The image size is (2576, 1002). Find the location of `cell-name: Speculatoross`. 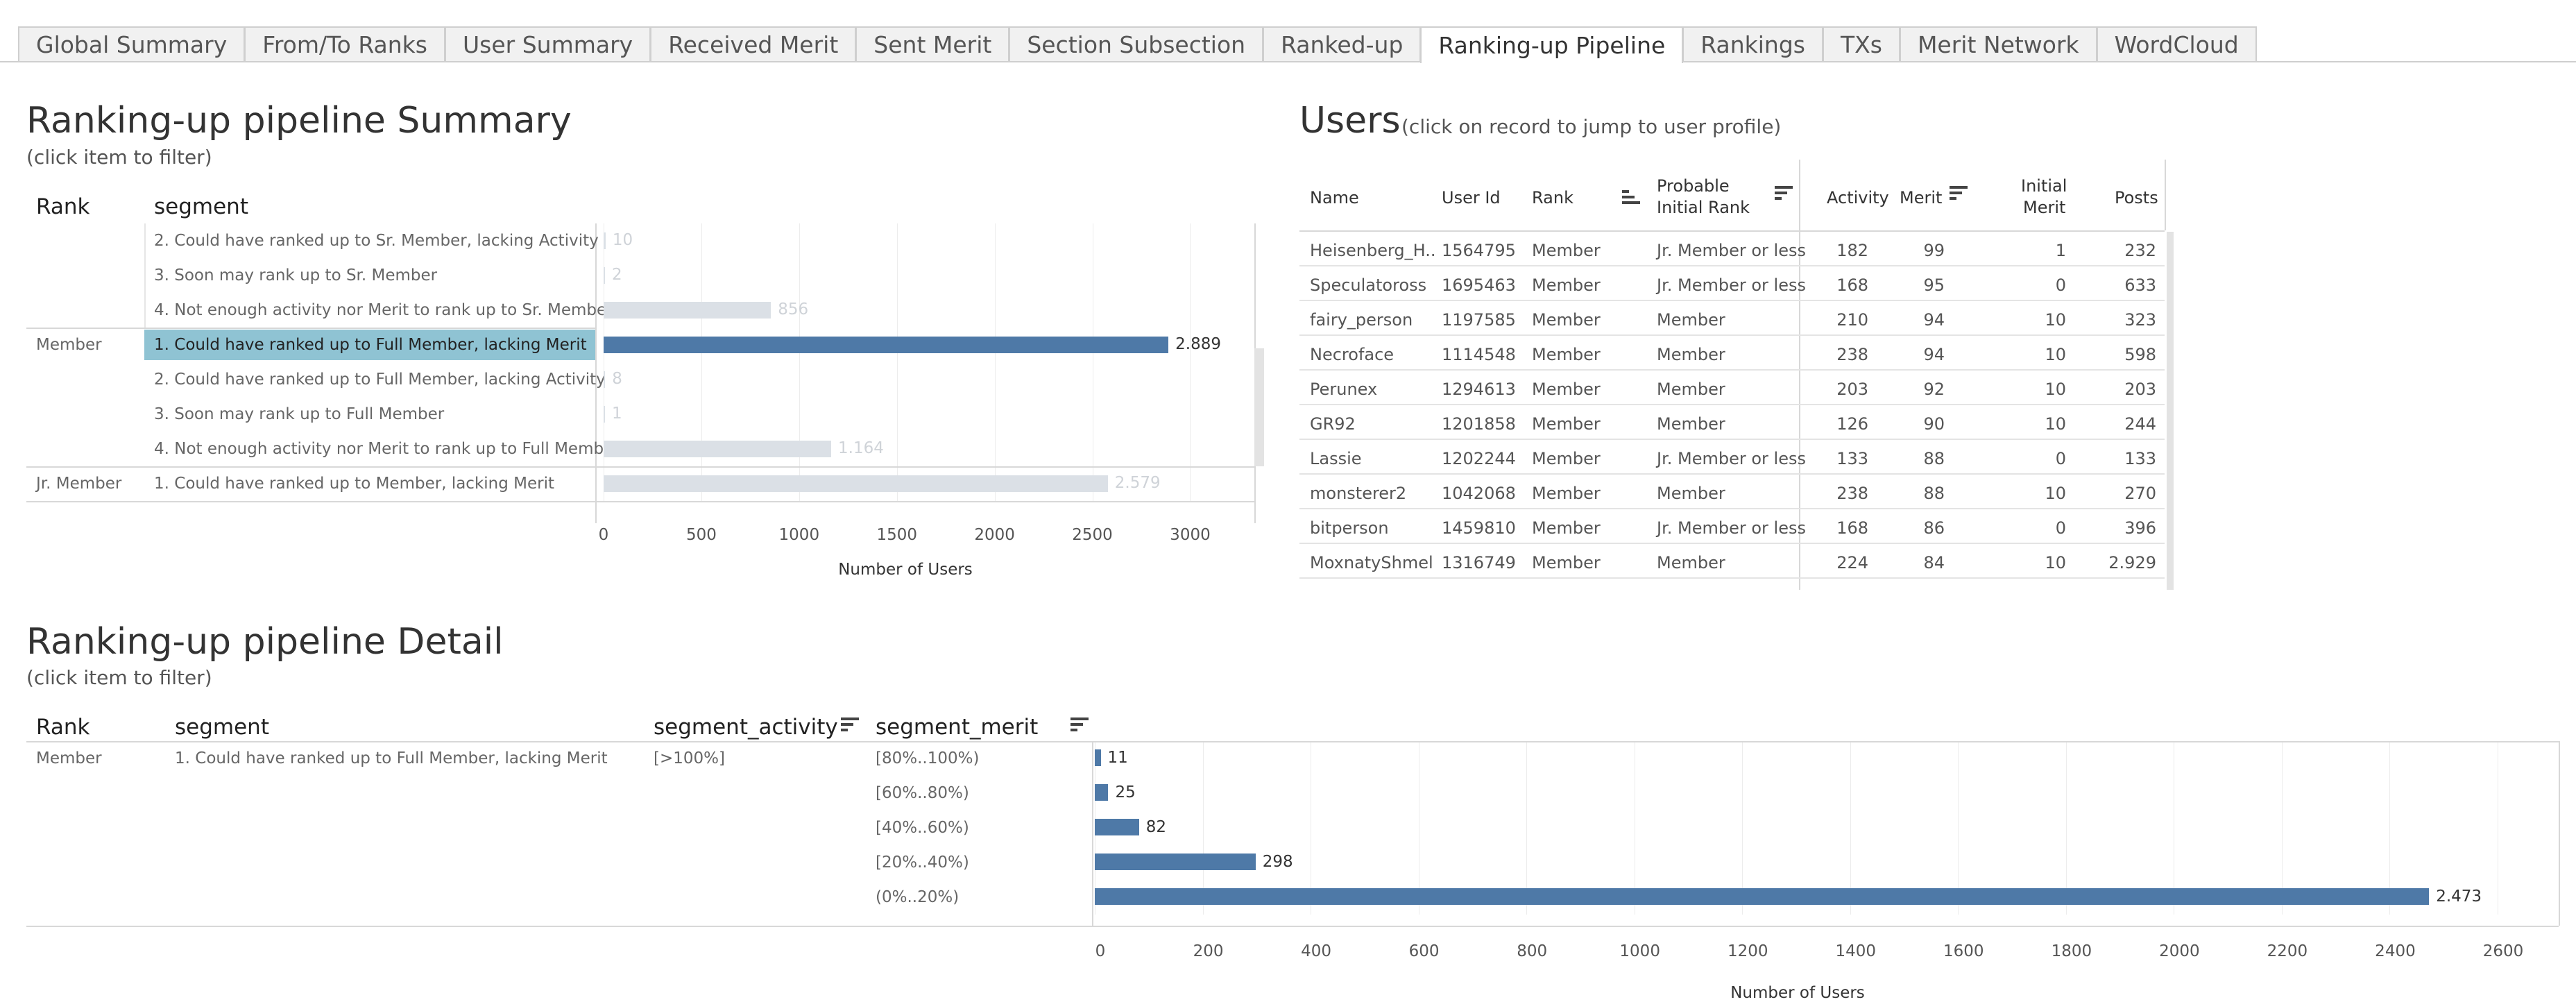

cell-name: Speculatoross is located at coordinates (1368, 285).